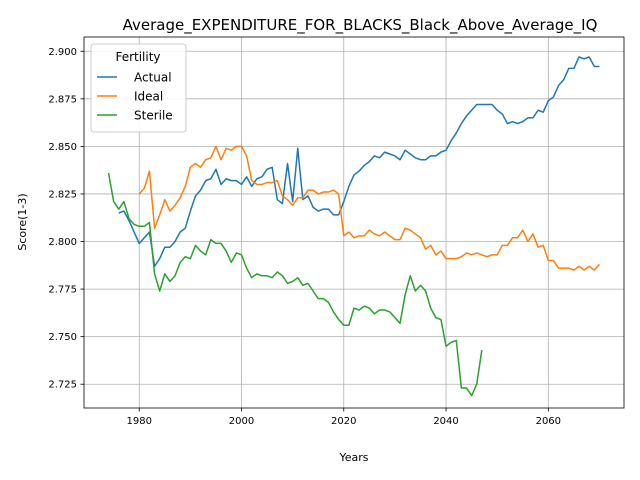 Image resolution: width=640 pixels, height=480 pixels. I want to click on legend: Fertility Actual Ideal Sterile, so click(138, 88).